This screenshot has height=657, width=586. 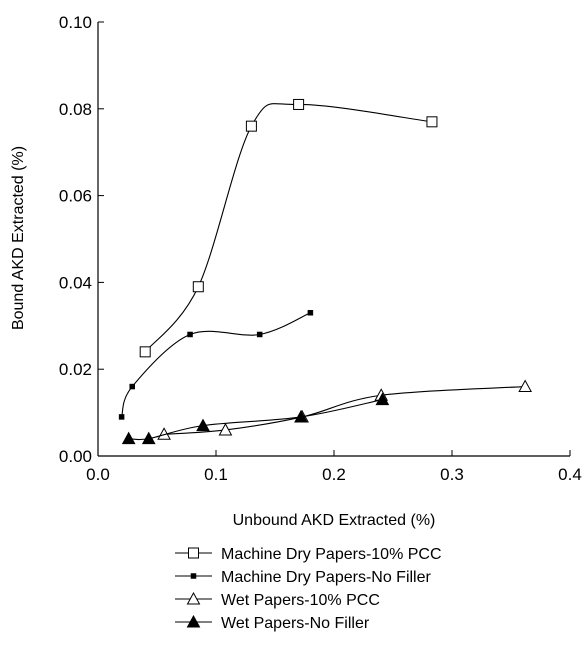 I want to click on y-tick-label: 0.02, so click(x=75, y=369).